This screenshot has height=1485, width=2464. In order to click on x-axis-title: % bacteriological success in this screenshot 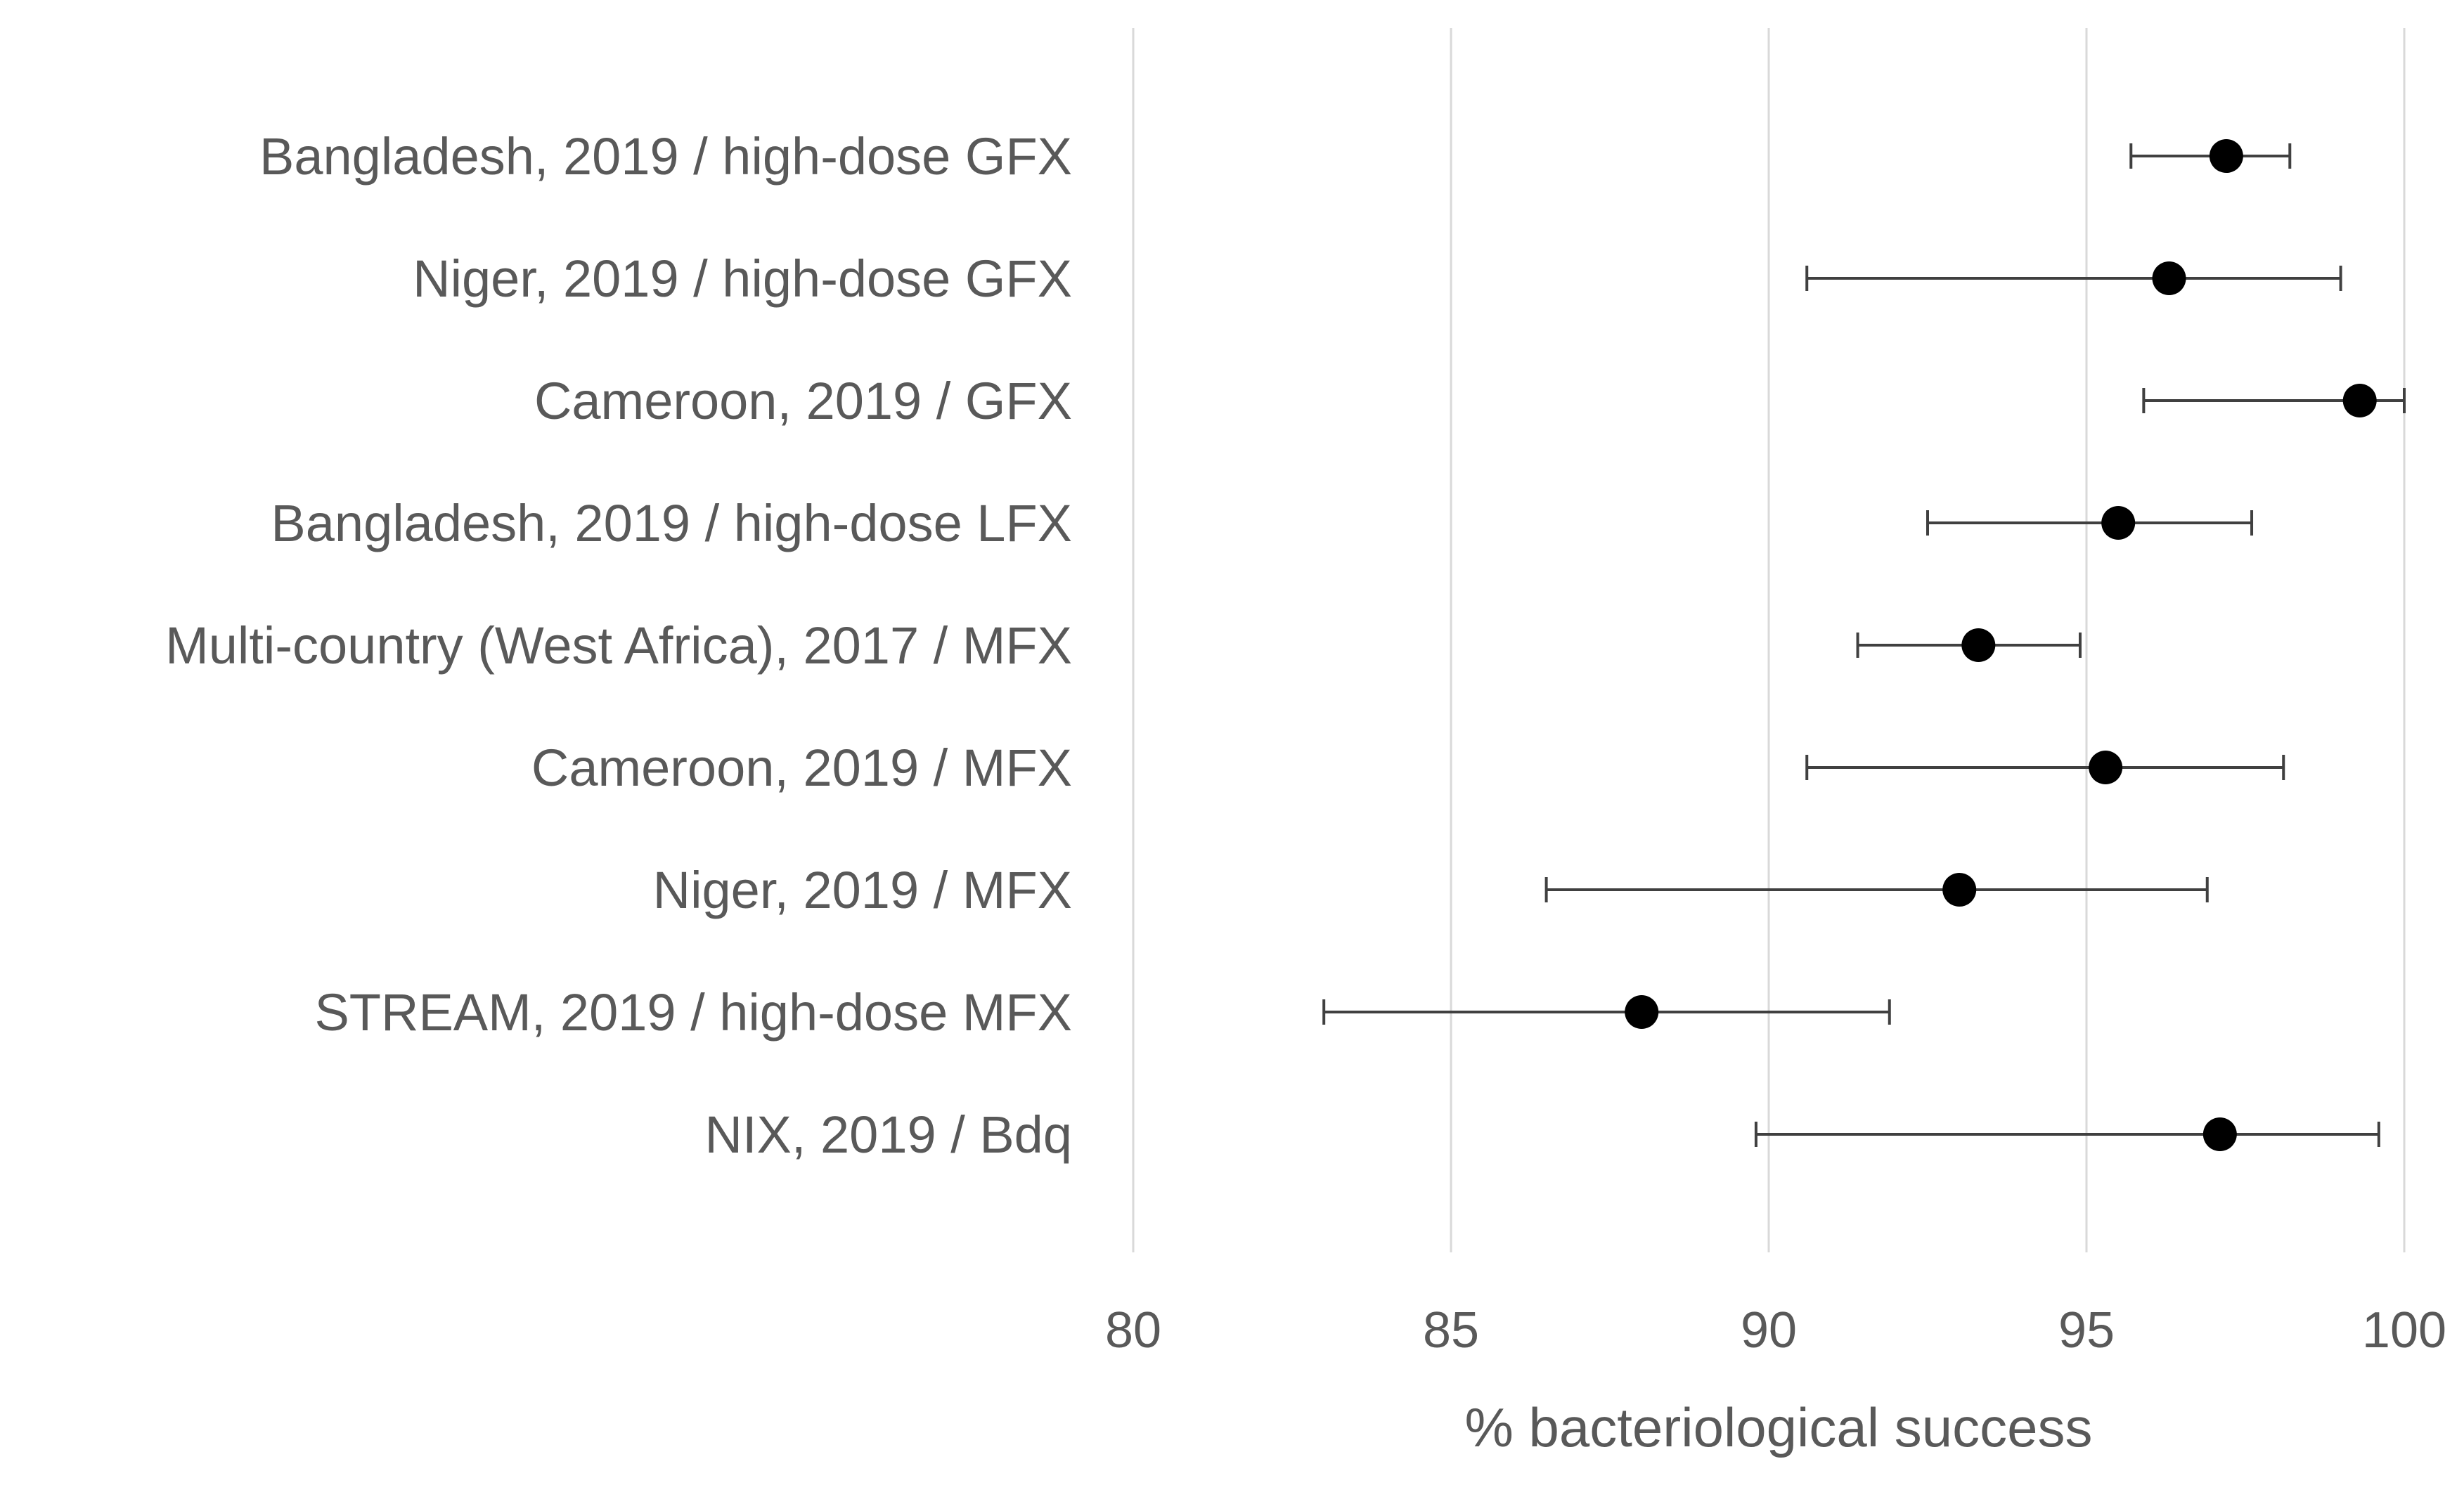, I will do `click(1778, 1427)`.